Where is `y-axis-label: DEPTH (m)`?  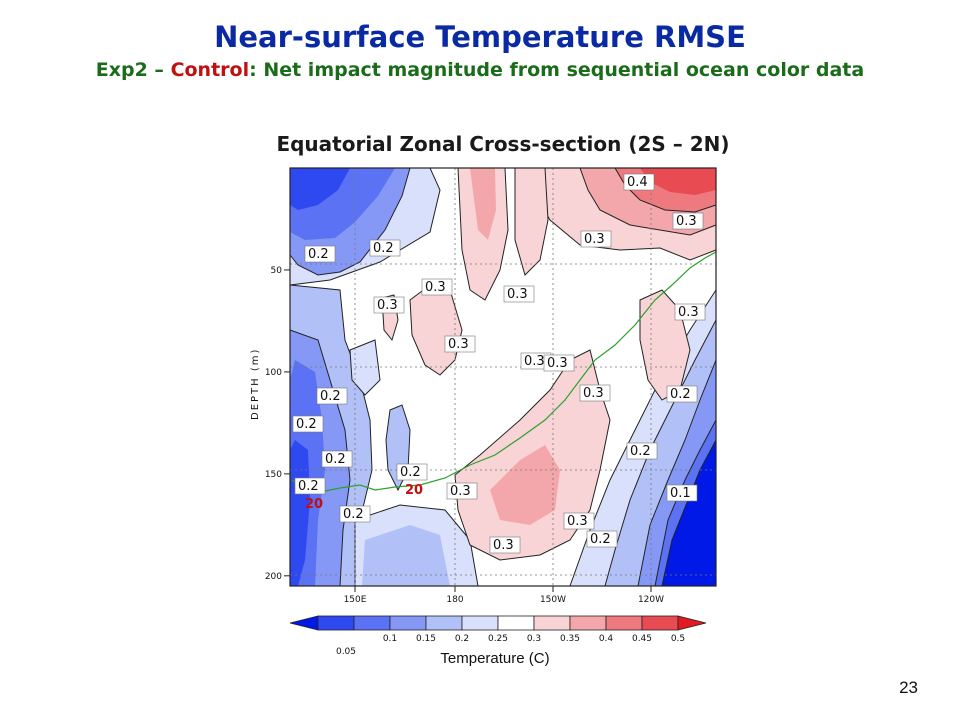 y-axis-label: DEPTH (m) is located at coordinates (255, 384).